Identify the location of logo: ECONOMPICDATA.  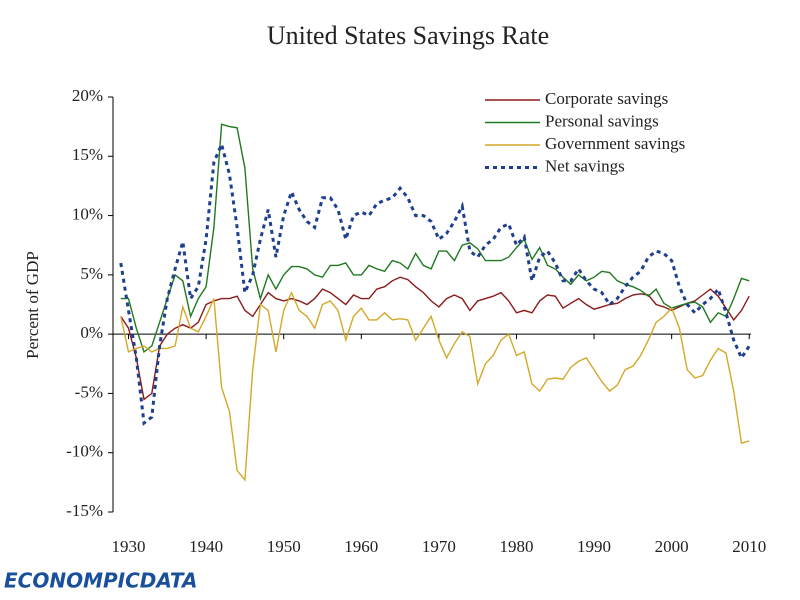
(101, 581).